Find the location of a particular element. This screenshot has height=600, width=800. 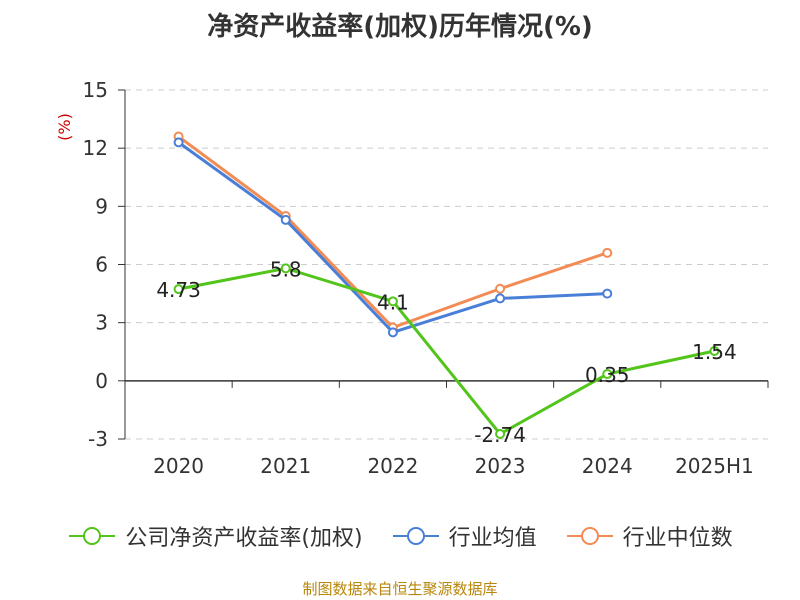

x-tick-label: 2025H1 is located at coordinates (714, 466).